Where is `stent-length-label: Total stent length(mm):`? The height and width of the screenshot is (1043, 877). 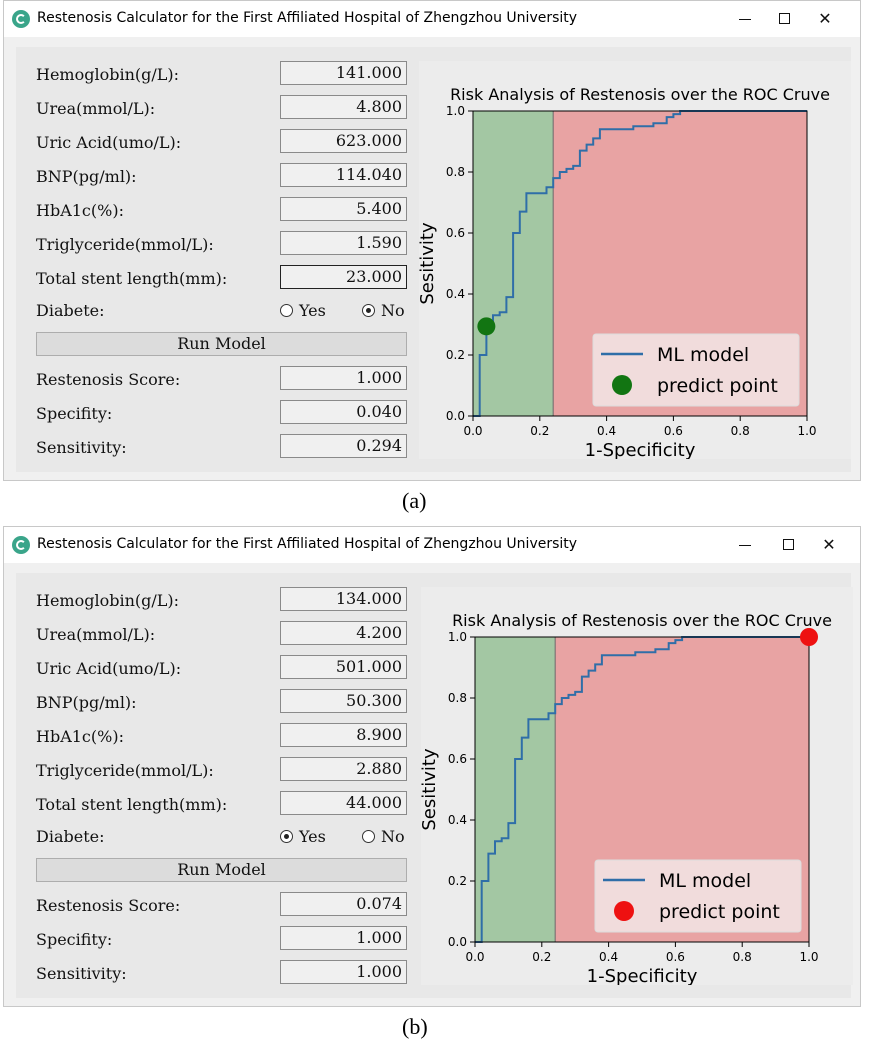
stent-length-label: Total stent length(mm): is located at coordinates (132, 804).